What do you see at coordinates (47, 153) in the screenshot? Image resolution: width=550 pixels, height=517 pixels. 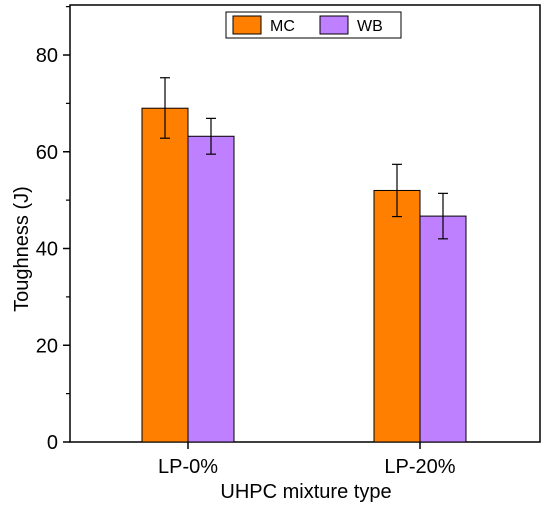 I see `y-tick-label: 60` at bounding box center [47, 153].